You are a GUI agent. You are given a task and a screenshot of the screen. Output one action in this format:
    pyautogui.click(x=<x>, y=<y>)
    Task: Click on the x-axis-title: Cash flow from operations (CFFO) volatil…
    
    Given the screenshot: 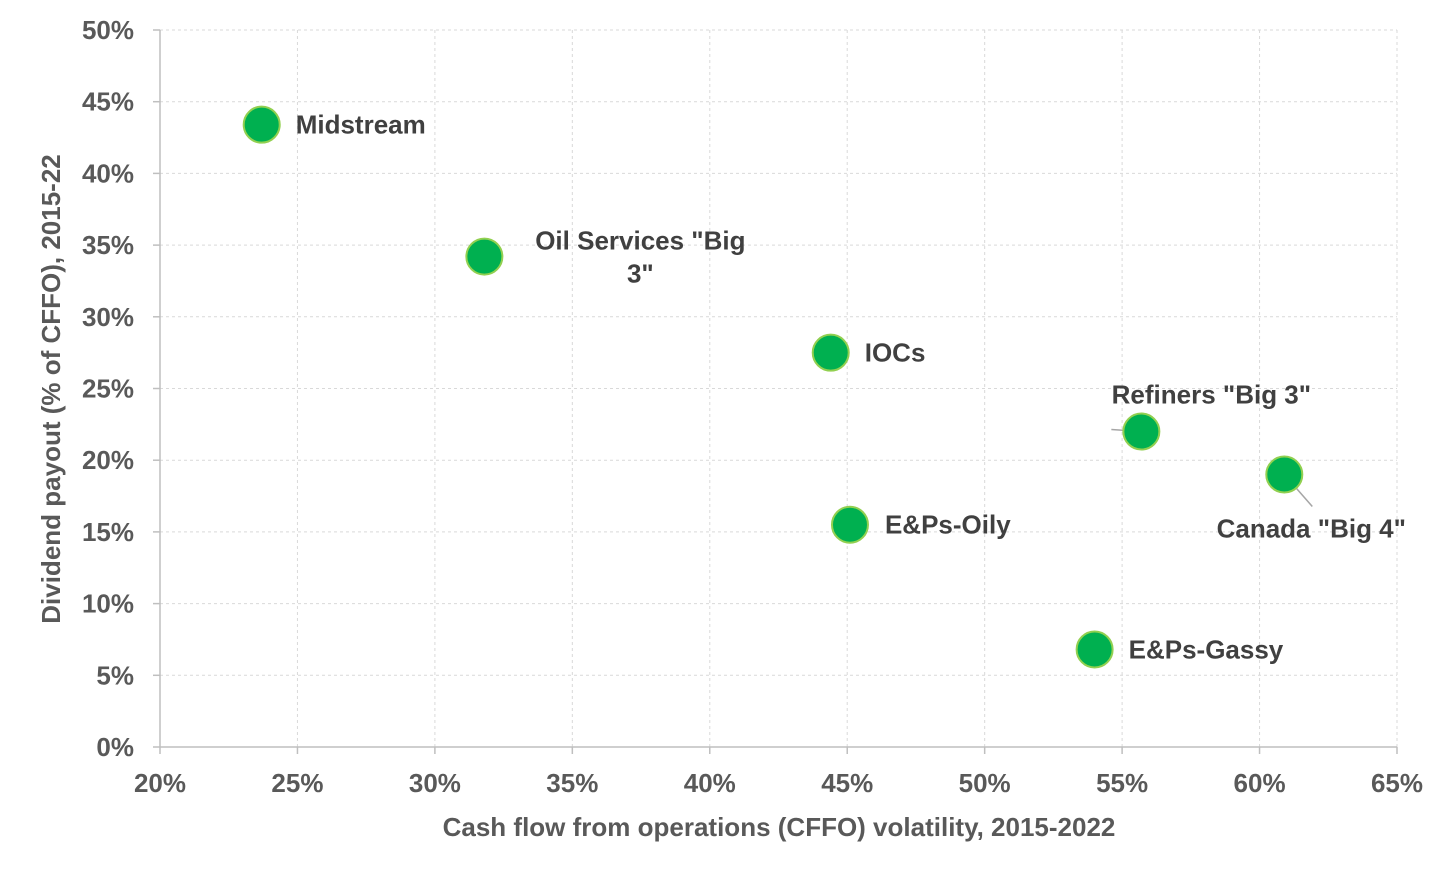 What is the action you would take?
    pyautogui.click(x=779, y=827)
    